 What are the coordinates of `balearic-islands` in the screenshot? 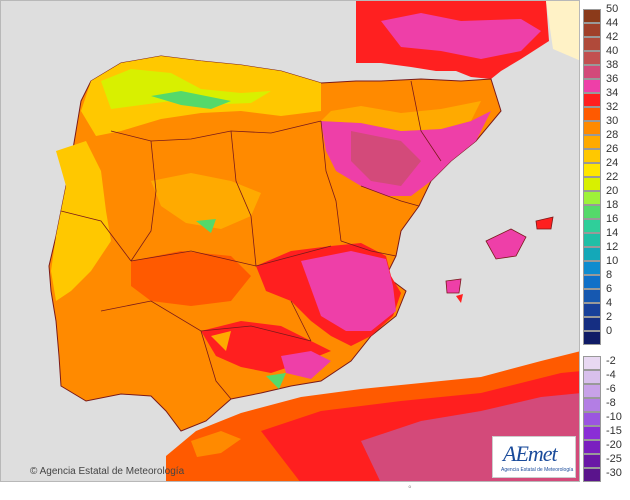 It's located at (499, 259).